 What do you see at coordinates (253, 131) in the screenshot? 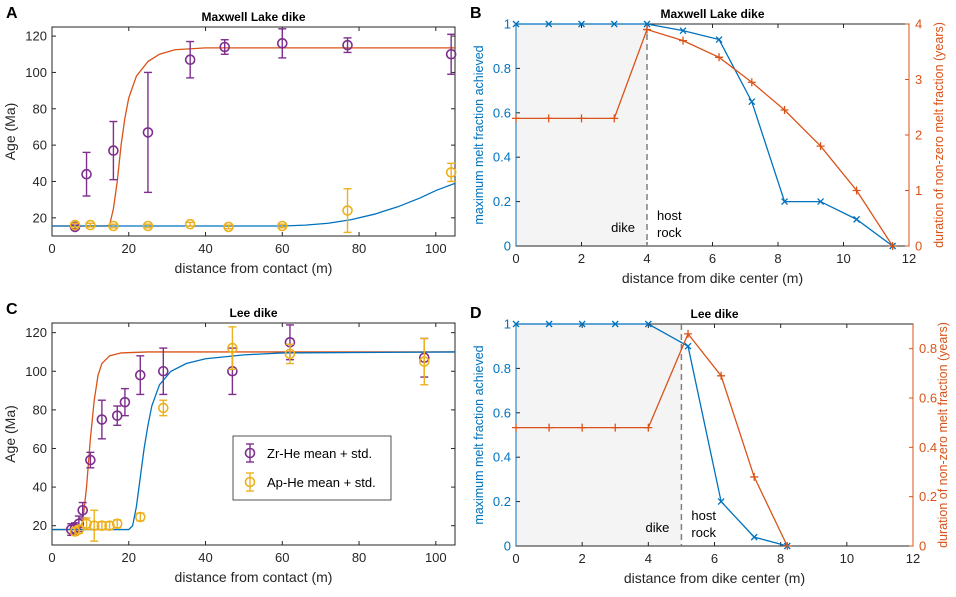
I see `axes-box` at bounding box center [253, 131].